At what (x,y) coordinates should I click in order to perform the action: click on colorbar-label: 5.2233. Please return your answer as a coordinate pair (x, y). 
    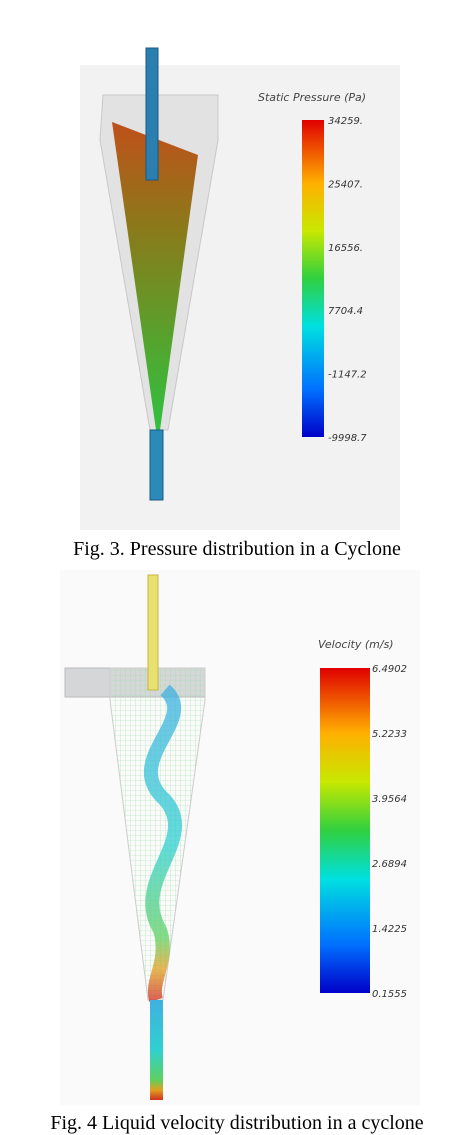
    Looking at the image, I should click on (389, 734).